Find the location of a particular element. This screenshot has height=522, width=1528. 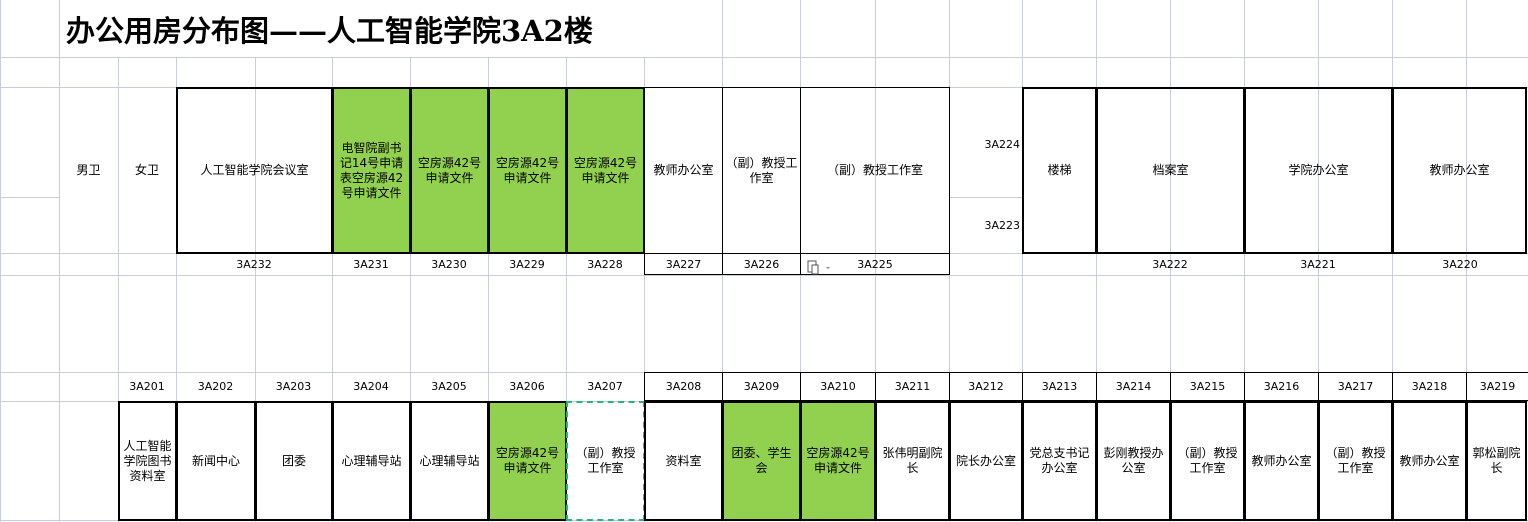

room-number: 3A216 is located at coordinates (1281, 386).